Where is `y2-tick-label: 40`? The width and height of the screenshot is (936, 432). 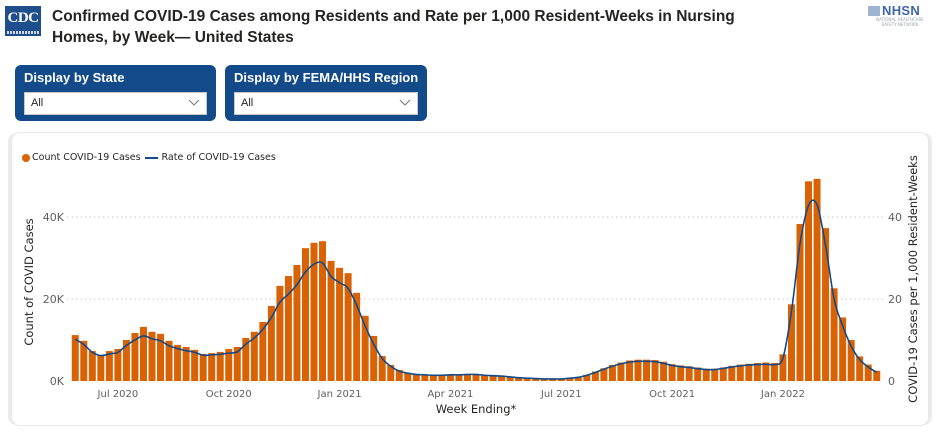
y2-tick-label: 40 is located at coordinates (895, 217).